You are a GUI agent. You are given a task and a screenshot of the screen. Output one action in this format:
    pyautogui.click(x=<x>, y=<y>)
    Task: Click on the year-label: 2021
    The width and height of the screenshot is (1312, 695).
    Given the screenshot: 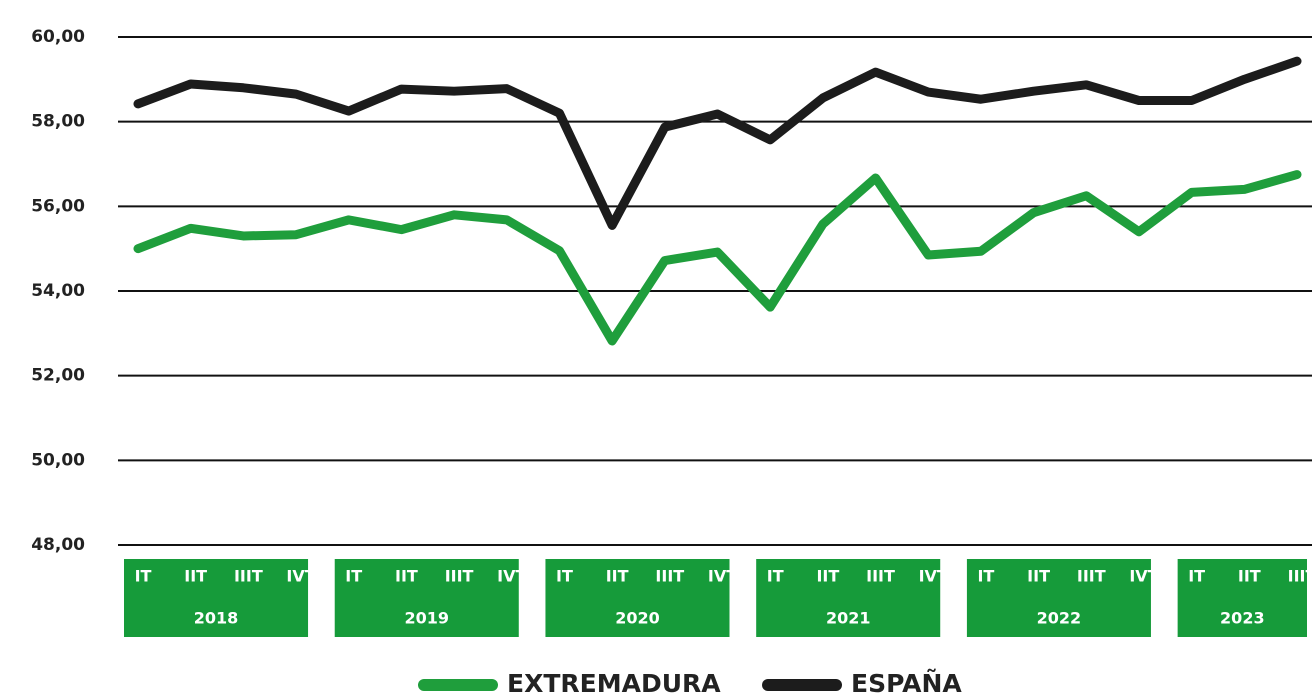 What is the action you would take?
    pyautogui.click(x=848, y=618)
    